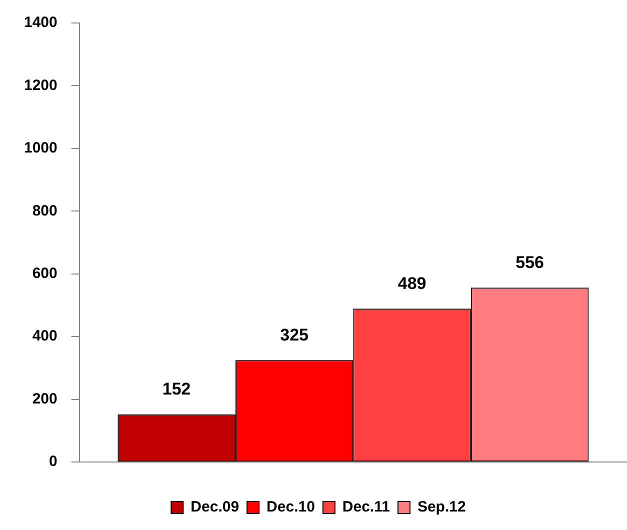 The image size is (627, 530). What do you see at coordinates (41, 148) in the screenshot?
I see `y-tick-label: 1000` at bounding box center [41, 148].